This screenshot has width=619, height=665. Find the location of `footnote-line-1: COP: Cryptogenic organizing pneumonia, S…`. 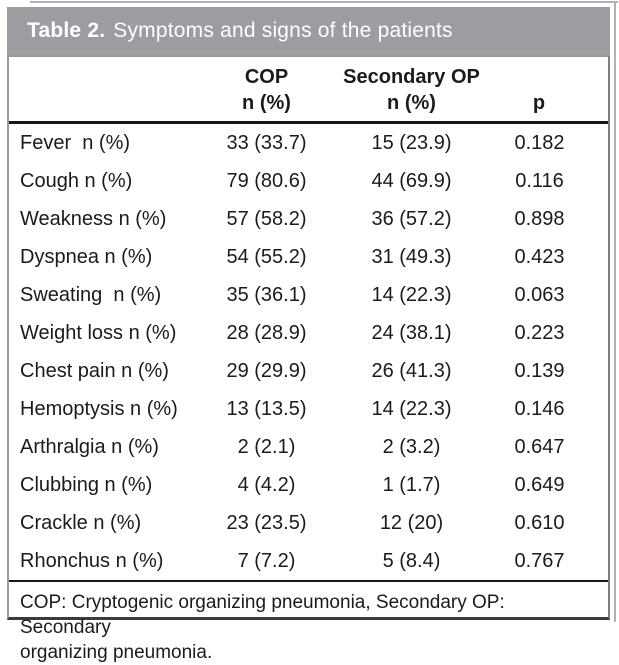

footnote-line-1: COP: Cryptogenic organizing pneumonia, S… is located at coordinates (262, 615).